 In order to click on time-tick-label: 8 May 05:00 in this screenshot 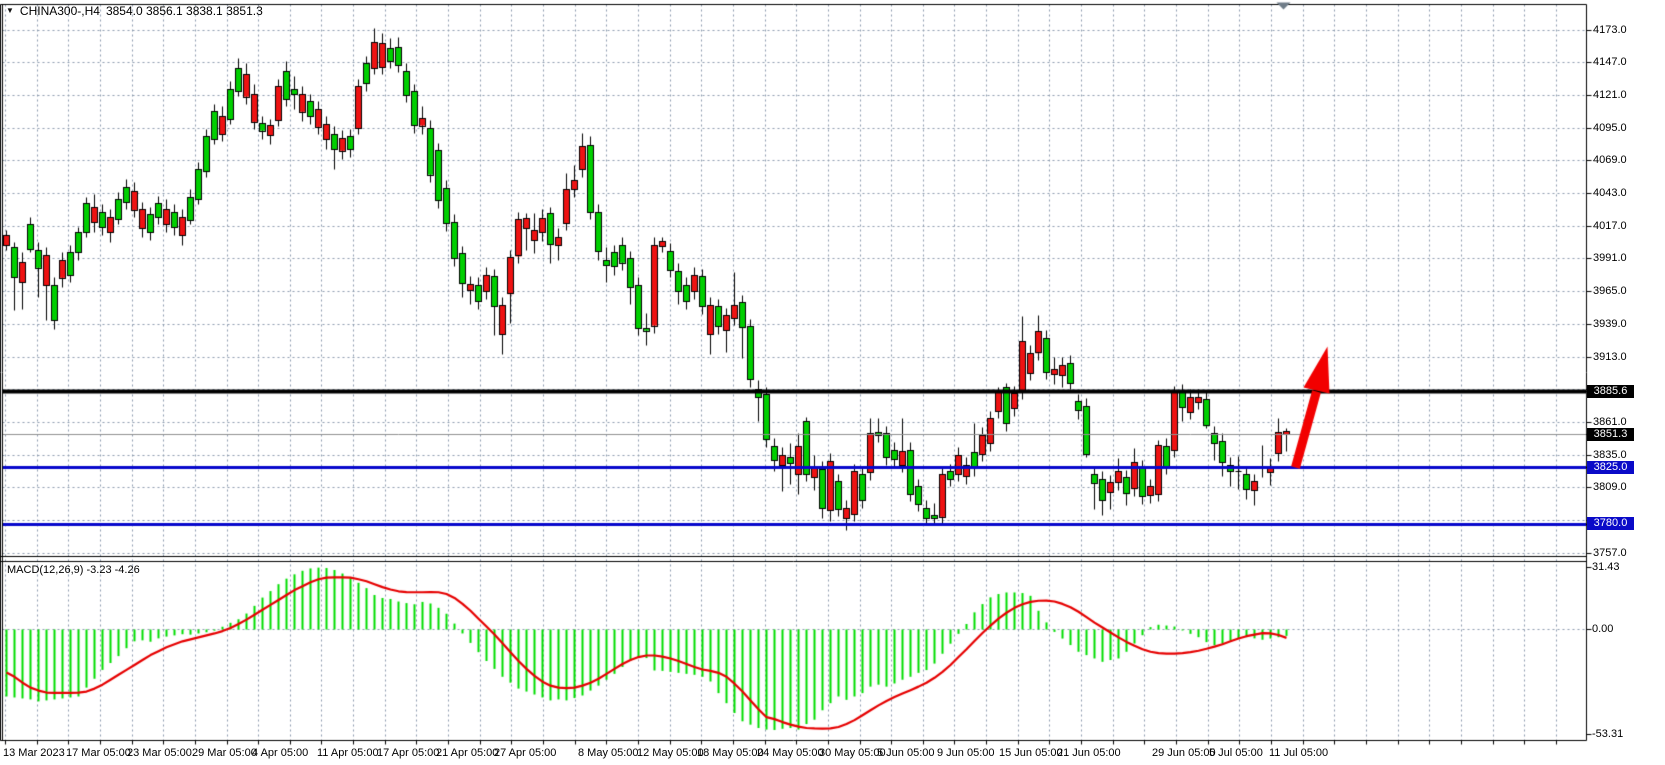, I will do `click(608, 753)`.